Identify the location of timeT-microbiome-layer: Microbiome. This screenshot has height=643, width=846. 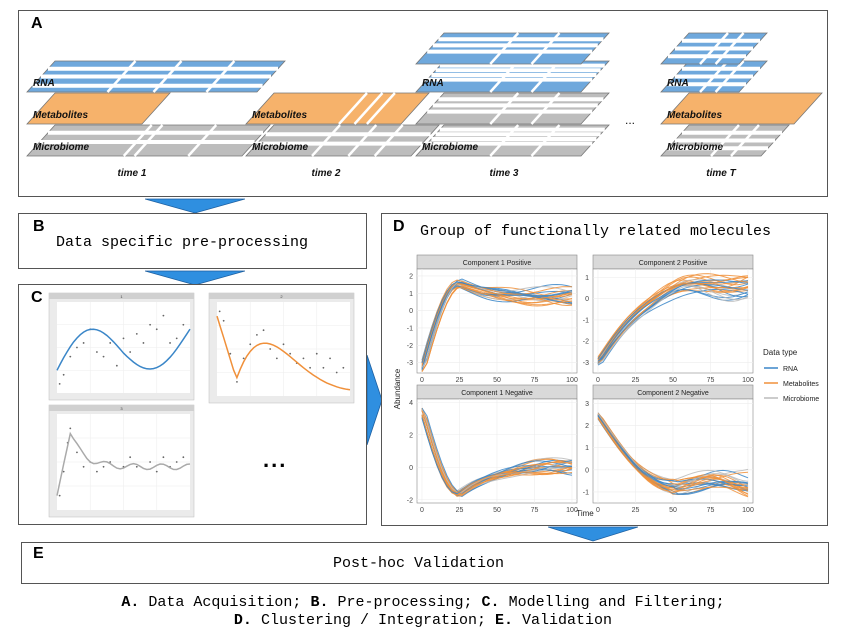
(725, 140).